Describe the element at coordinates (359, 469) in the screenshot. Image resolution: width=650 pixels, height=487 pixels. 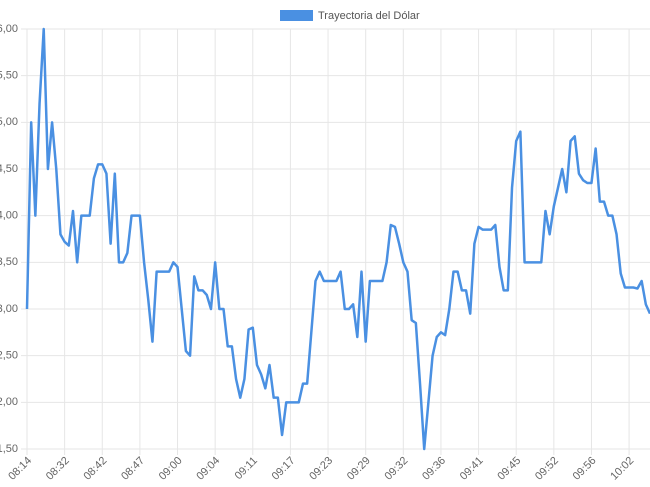
I see `x-tick-label: 09:29` at that location.